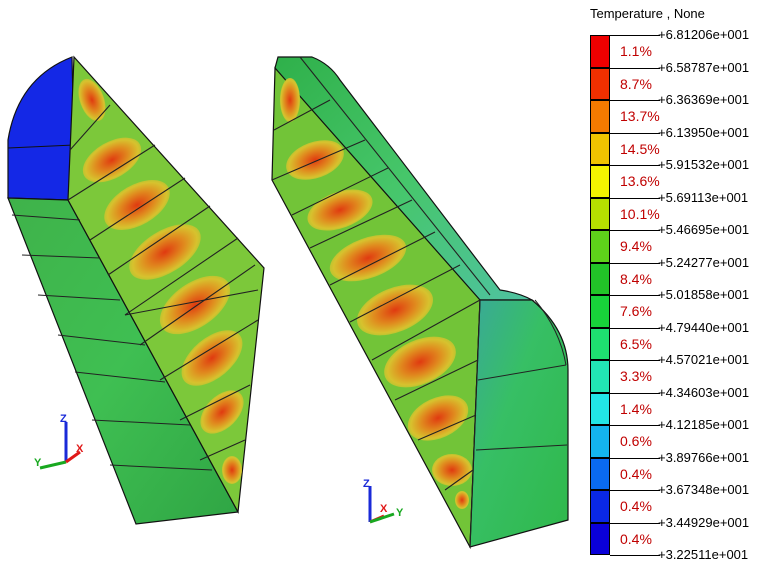 This screenshot has width=760, height=575. What do you see at coordinates (647, 13) in the screenshot?
I see `legend-title: Temperature , None` at bounding box center [647, 13].